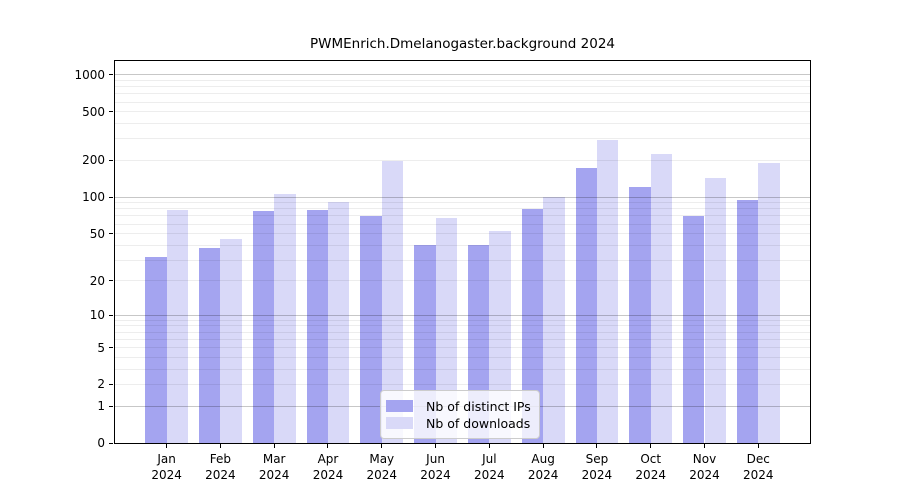  Describe the element at coordinates (462, 44) in the screenshot. I see `chart-title: PWMEnrich.Dmelanogaster.background 2024` at that location.